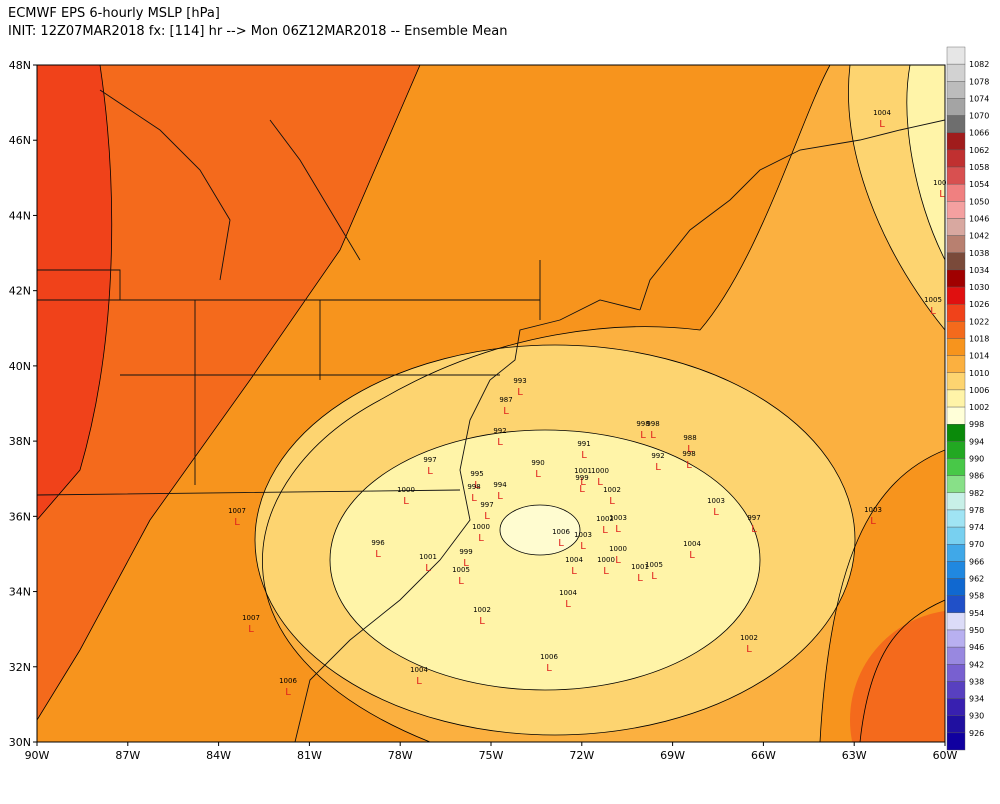  I want to click on lon-label: 72W, so click(581, 755).